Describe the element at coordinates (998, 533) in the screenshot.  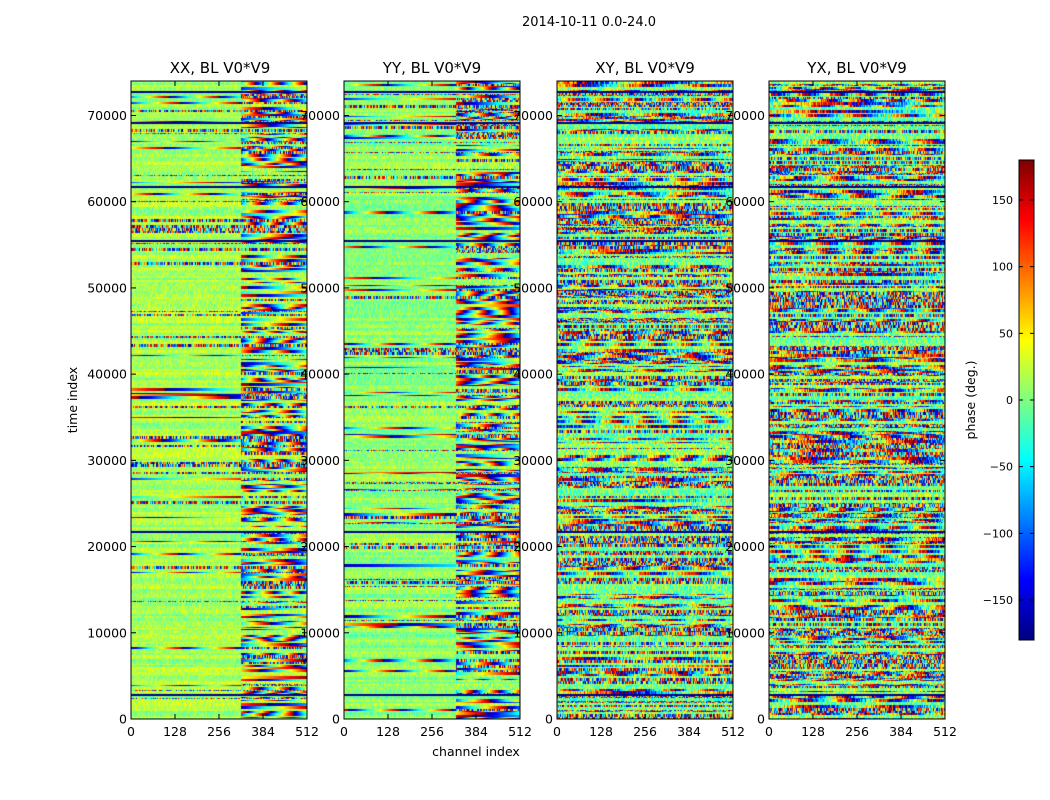
I see `colorbar-tick-label: −100` at that location.